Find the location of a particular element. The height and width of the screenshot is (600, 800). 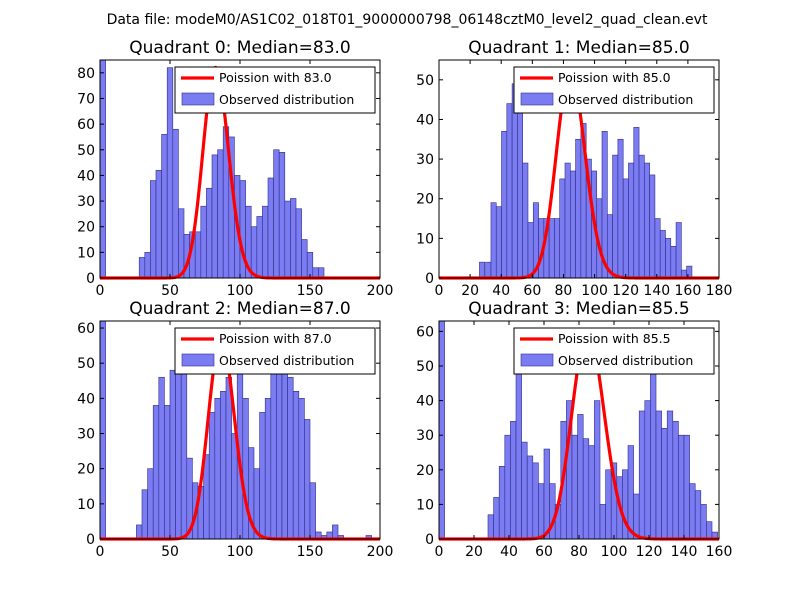

quadrant-2-y-tick-label-5: 50 is located at coordinates (86, 364).